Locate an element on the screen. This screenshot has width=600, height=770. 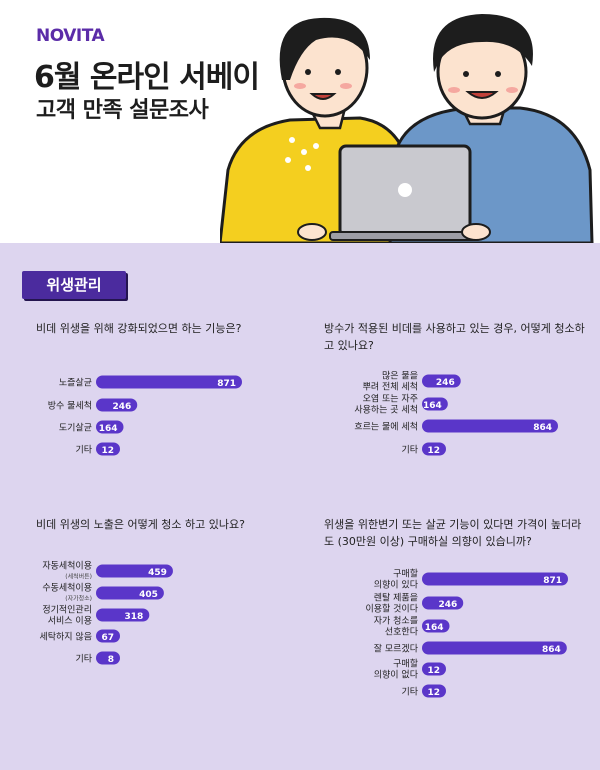
page-subtitle: 고객 만족 설문조사 is located at coordinates (122, 110).